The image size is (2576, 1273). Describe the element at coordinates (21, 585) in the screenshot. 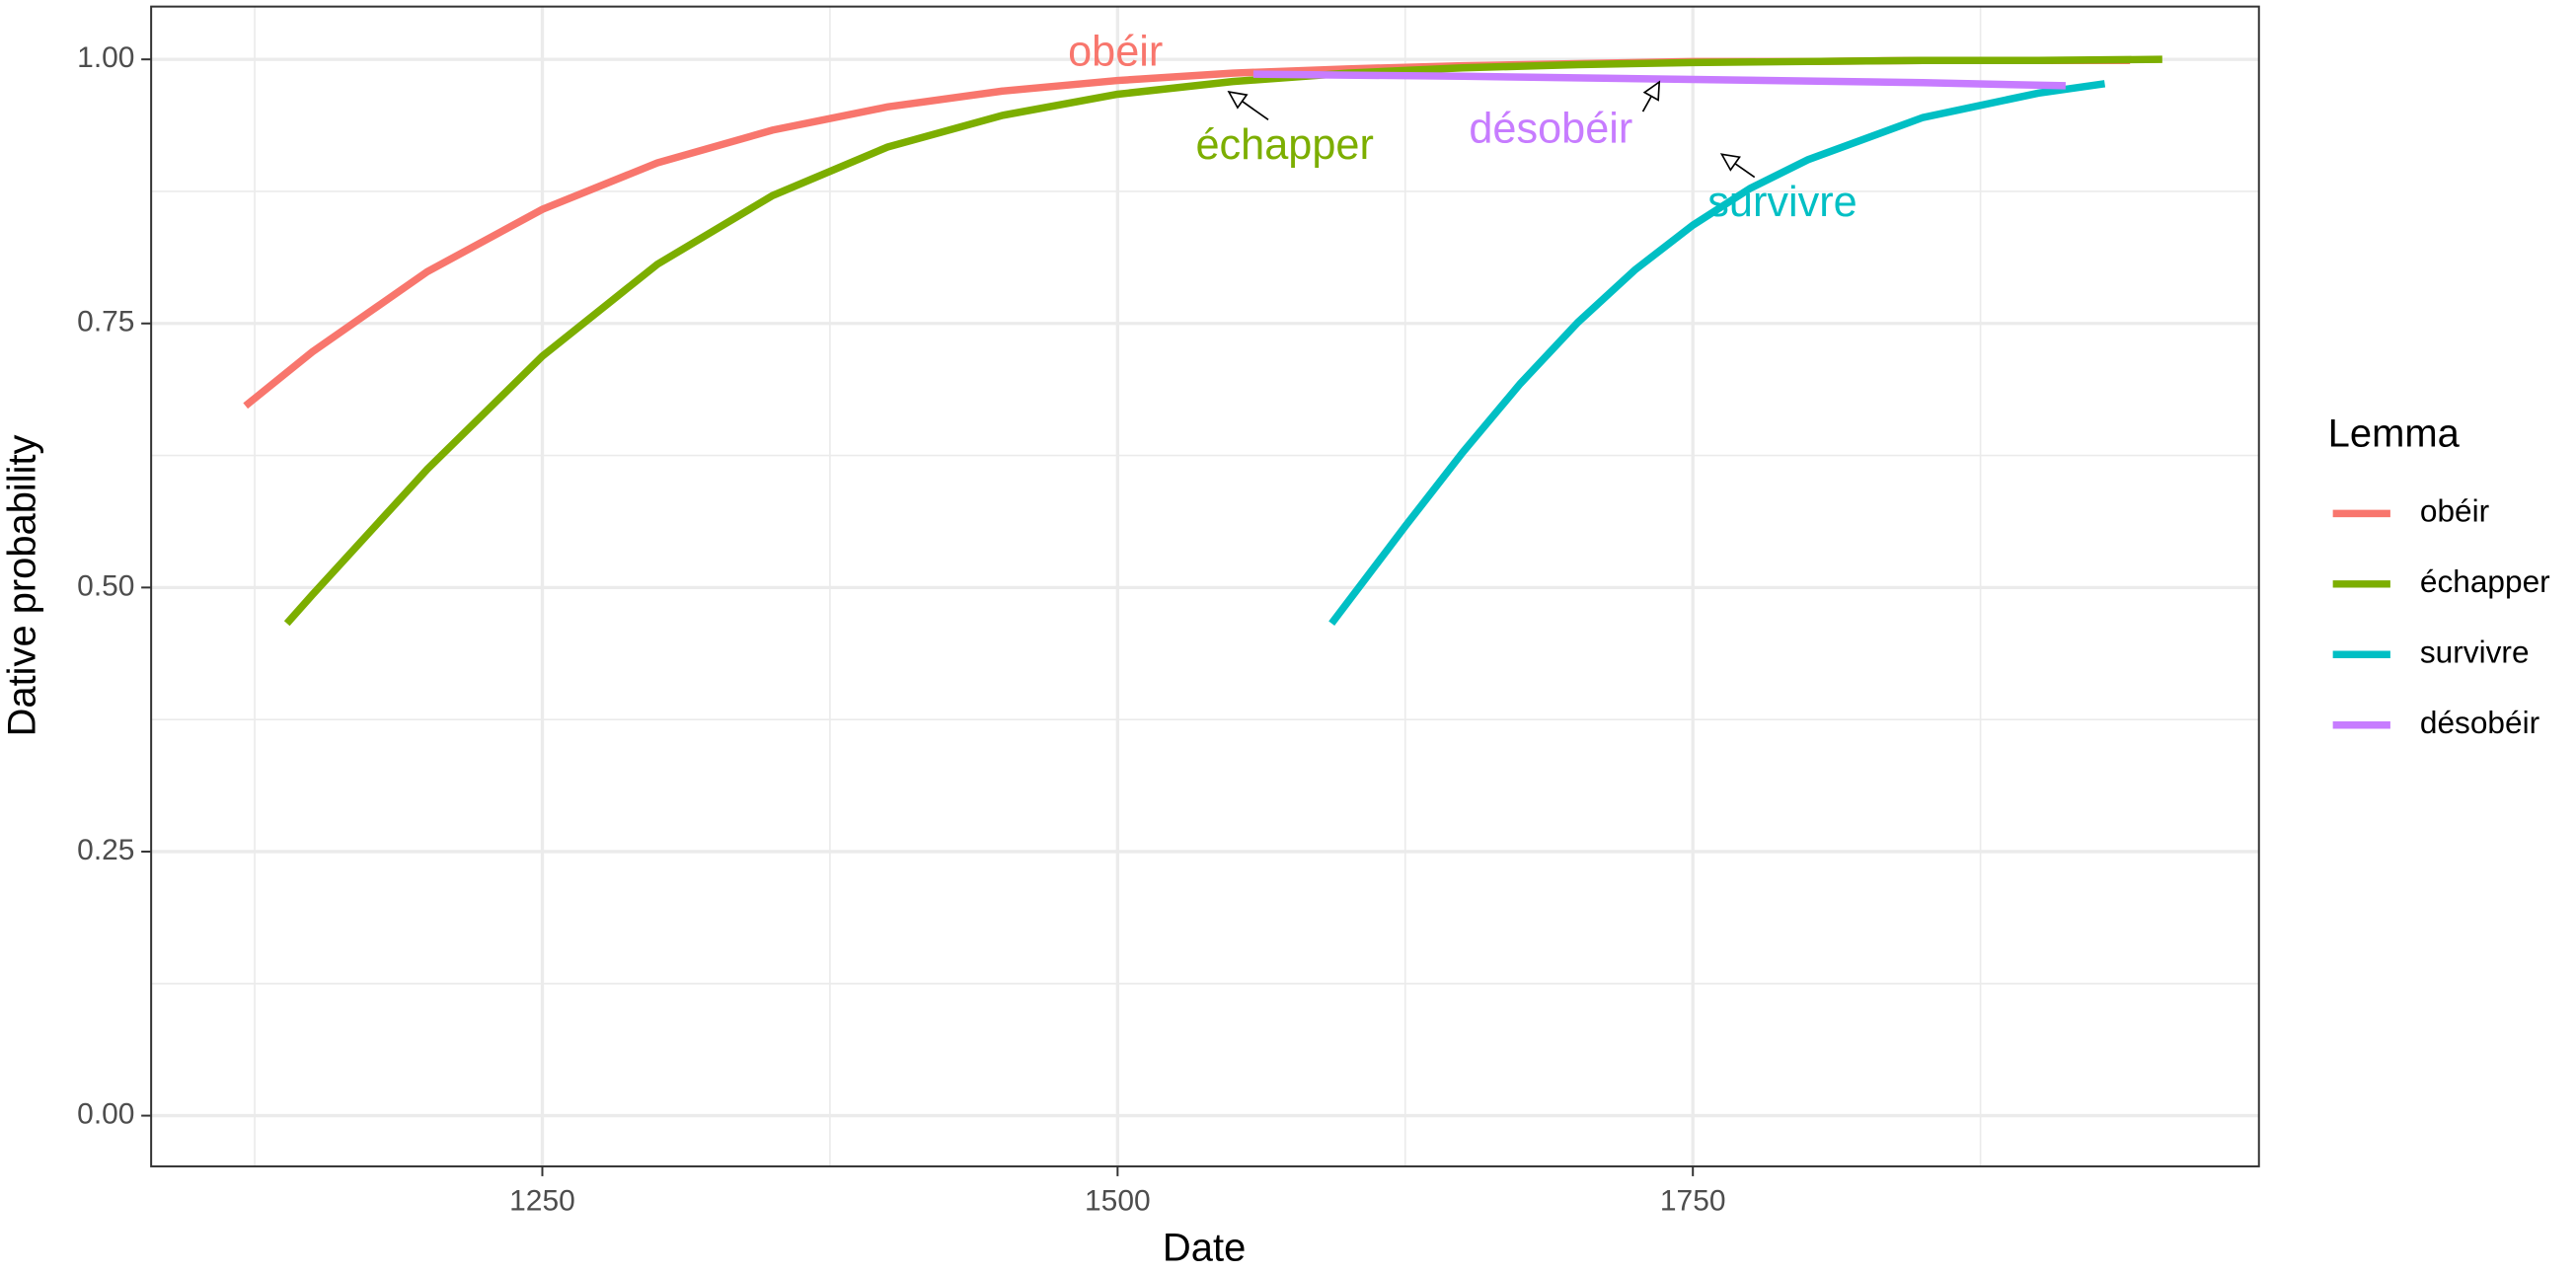

I see `y-axis-title: Dative probability` at that location.